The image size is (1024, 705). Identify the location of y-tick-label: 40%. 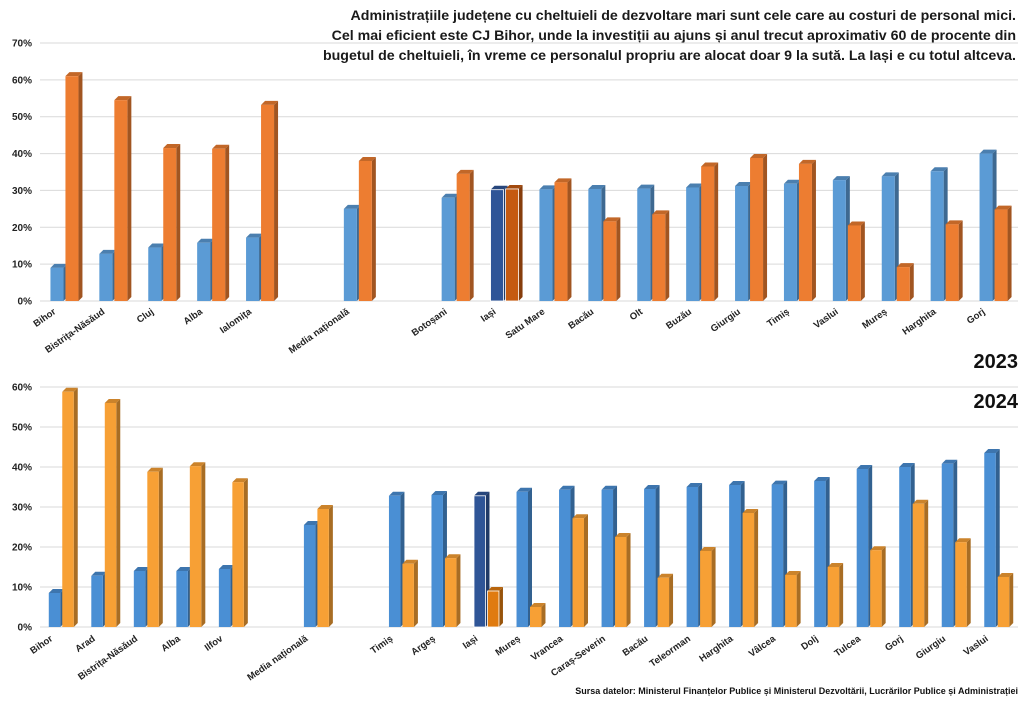
(22, 468).